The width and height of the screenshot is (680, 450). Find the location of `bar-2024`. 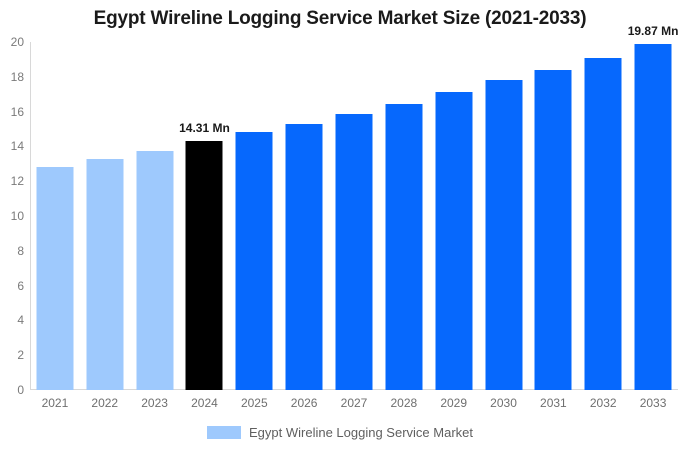

bar-2024 is located at coordinates (204, 265).